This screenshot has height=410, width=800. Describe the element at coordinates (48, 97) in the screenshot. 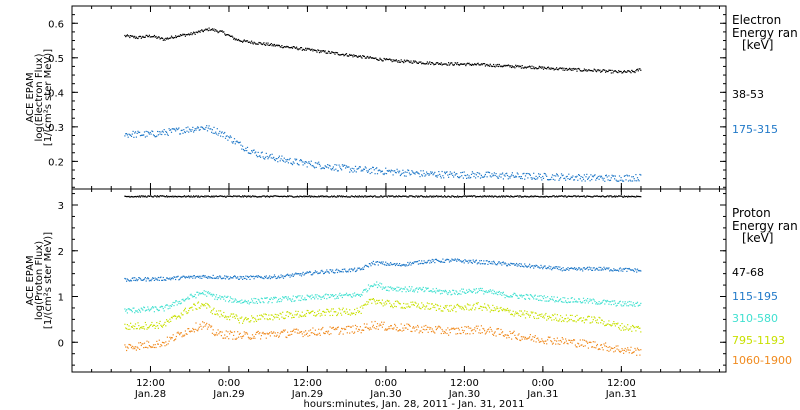

I see `y-axis-label-line: [1/(cm²s ster MeV)]` at that location.